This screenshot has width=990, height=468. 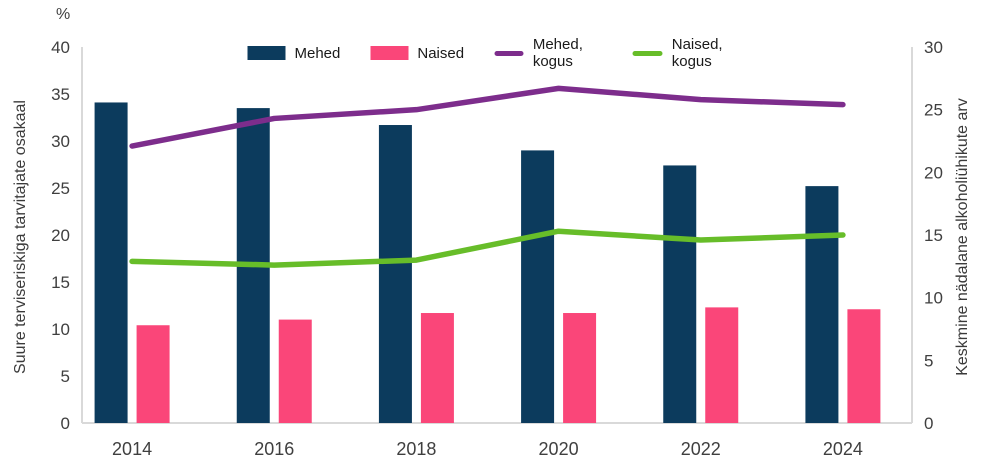 I want to click on right-axis-tick: 0, so click(x=928, y=423).